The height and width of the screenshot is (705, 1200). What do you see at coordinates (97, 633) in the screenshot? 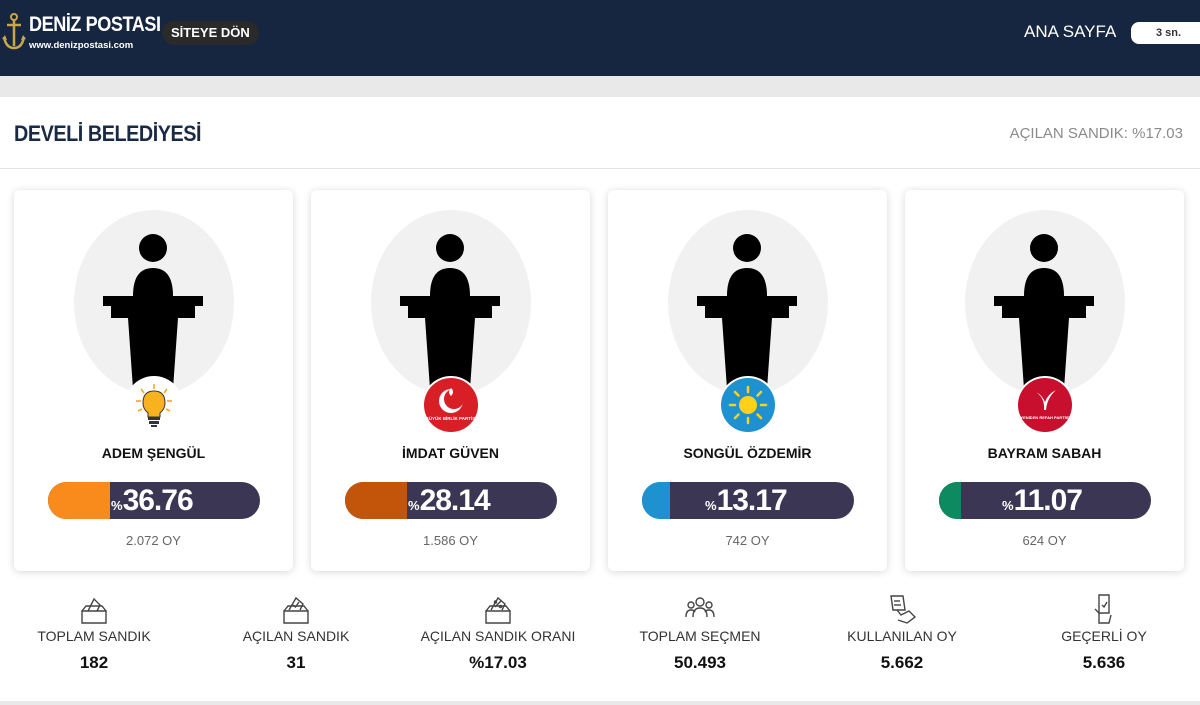
I see `stat-total-ballot-boxes: TOPLAM SANDIK 182` at bounding box center [97, 633].